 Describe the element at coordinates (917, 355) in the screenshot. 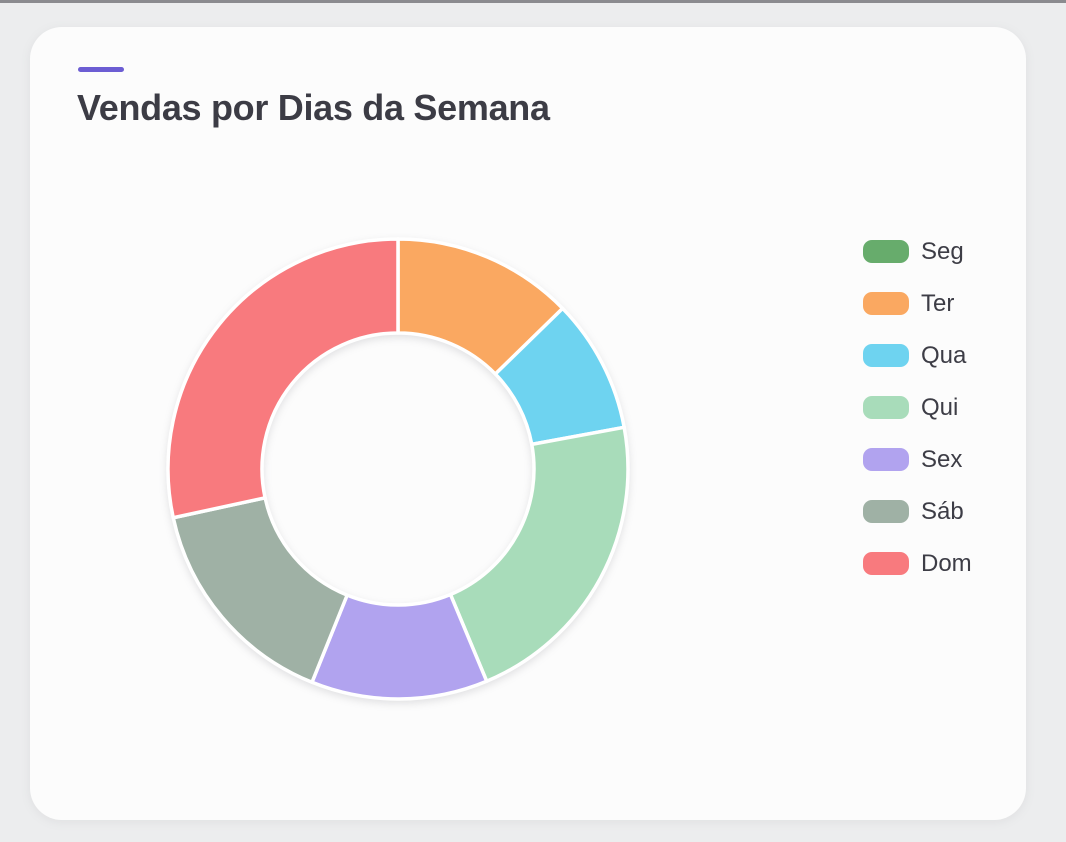

I see `legend-item-Qua: Qua` at that location.